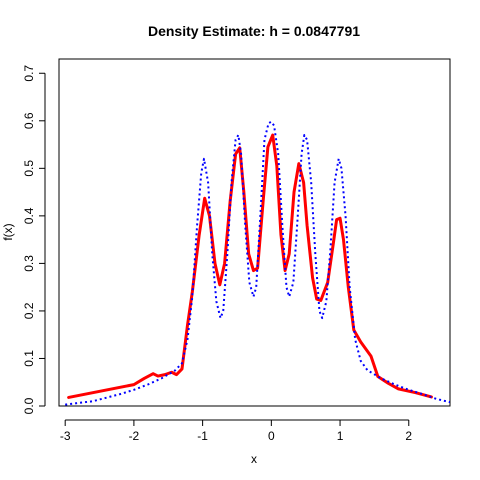 Image resolution: width=480 pixels, height=480 pixels. Describe the element at coordinates (202, 436) in the screenshot. I see `x-tick-label: -1` at that location.